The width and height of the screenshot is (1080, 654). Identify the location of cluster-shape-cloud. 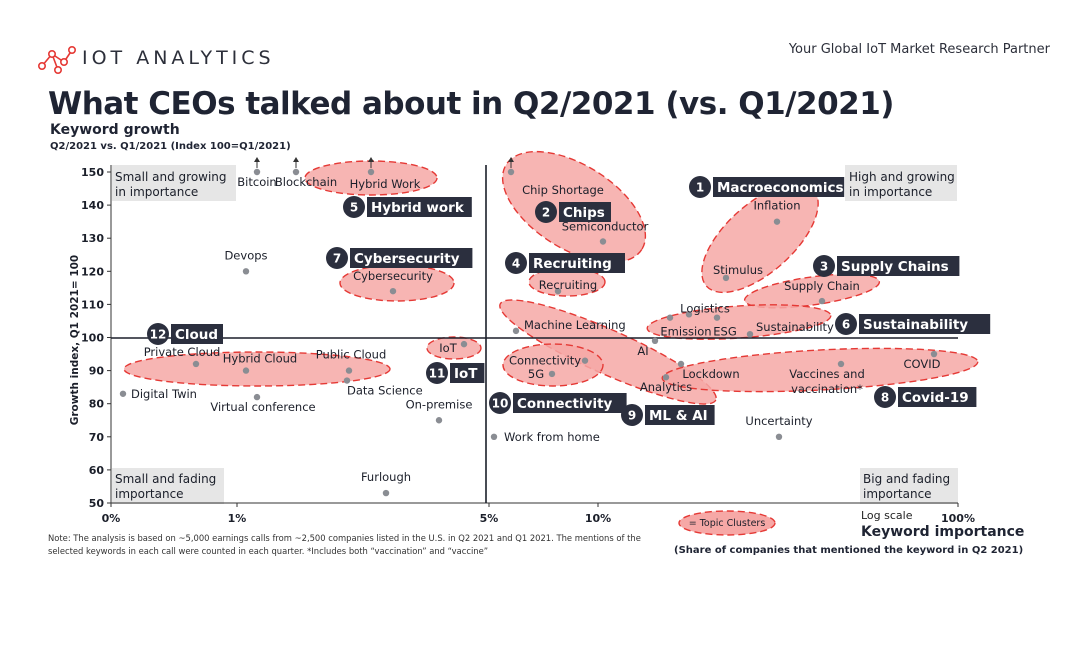
(257, 369).